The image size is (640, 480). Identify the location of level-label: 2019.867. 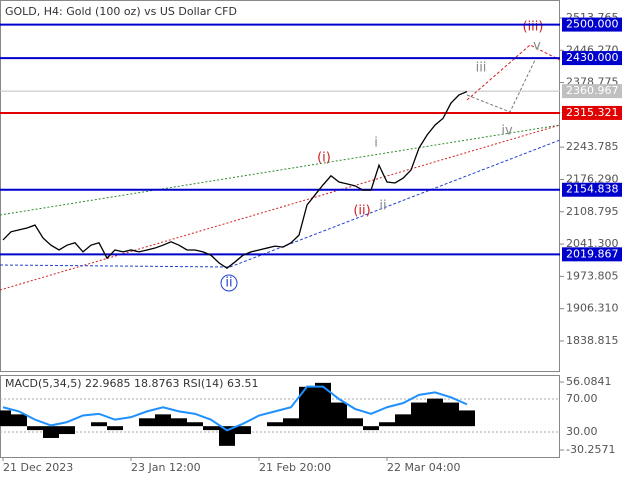
(592, 253).